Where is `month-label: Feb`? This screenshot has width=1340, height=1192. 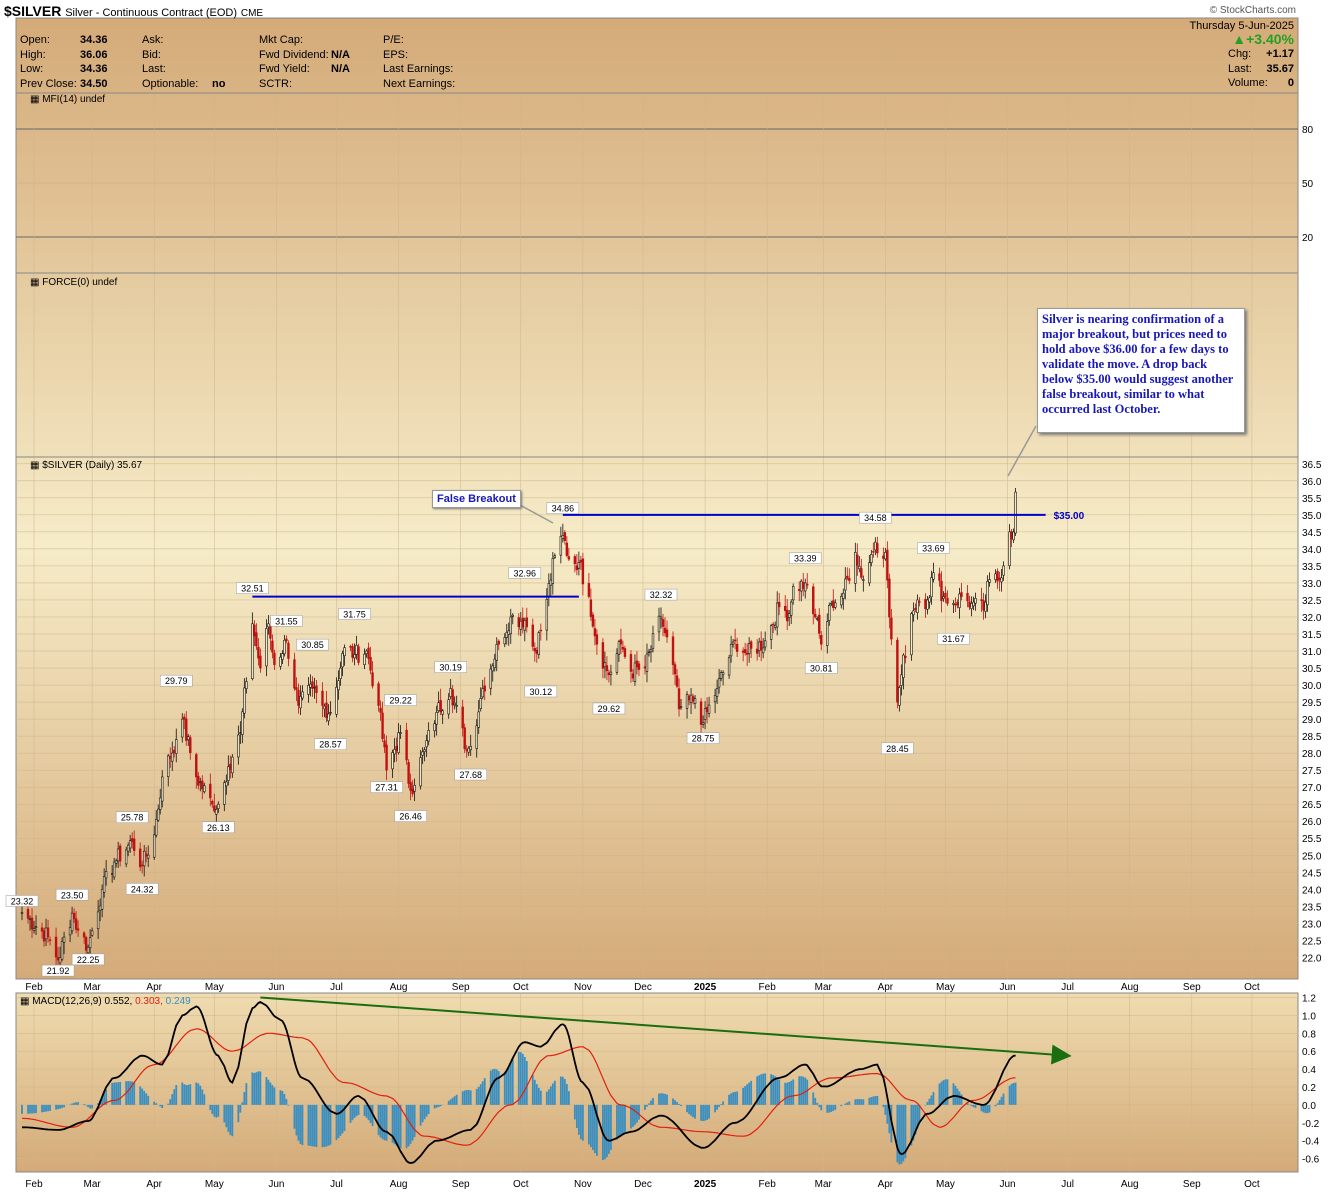 month-label: Feb is located at coordinates (768, 1184).